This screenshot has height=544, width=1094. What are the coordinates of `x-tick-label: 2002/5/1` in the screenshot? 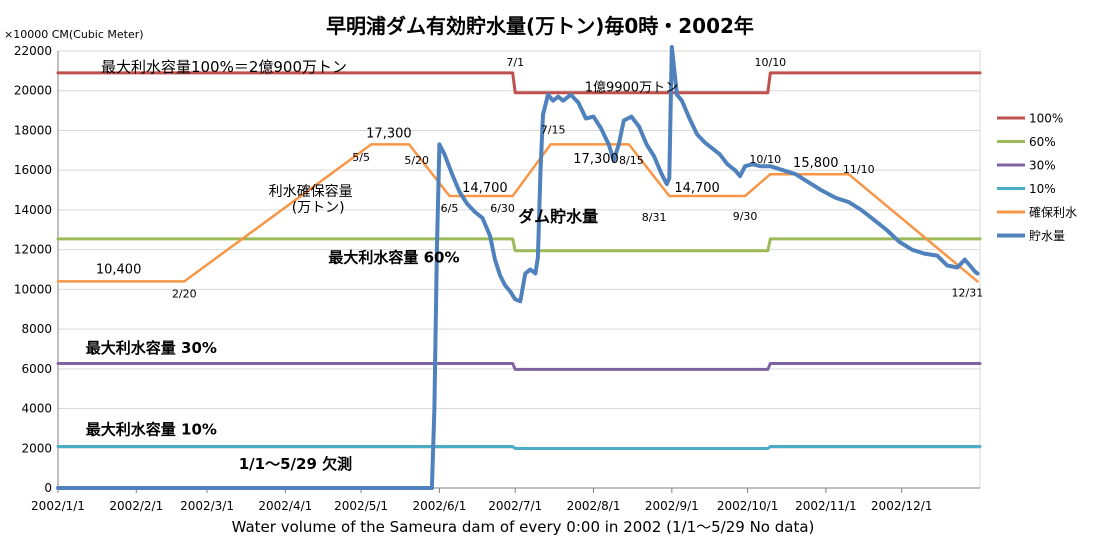 It's located at (361, 506).